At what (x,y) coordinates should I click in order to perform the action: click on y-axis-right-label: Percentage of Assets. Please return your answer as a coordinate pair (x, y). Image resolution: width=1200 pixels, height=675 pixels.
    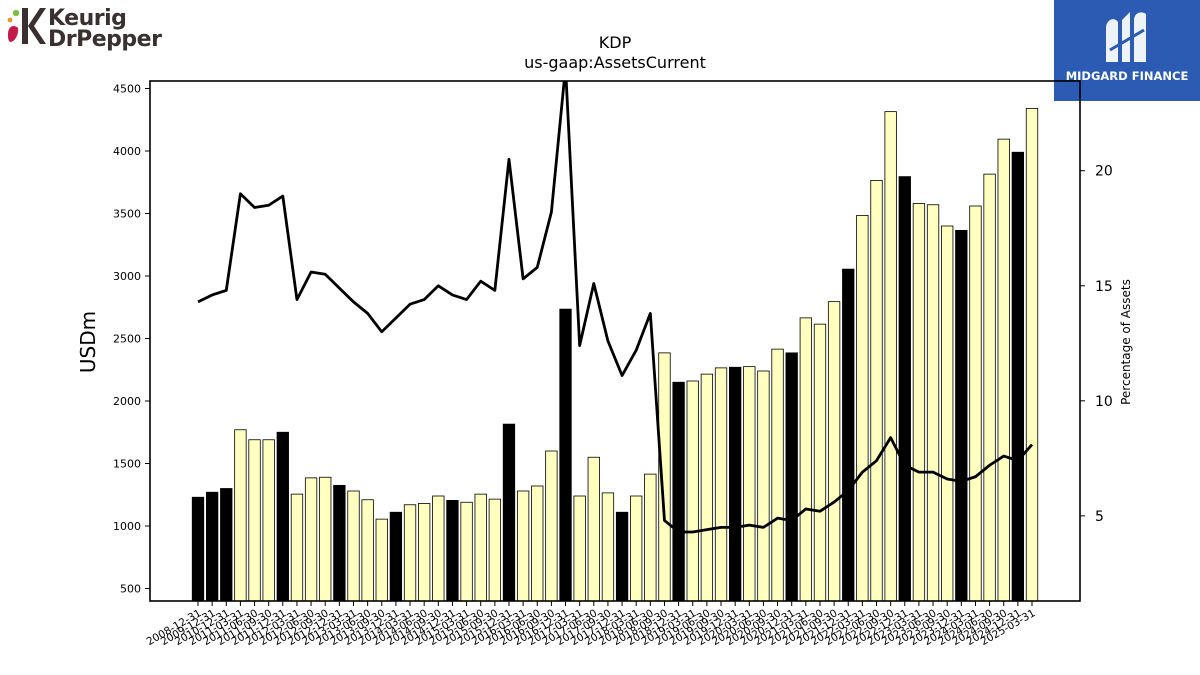
    Looking at the image, I should click on (1126, 342).